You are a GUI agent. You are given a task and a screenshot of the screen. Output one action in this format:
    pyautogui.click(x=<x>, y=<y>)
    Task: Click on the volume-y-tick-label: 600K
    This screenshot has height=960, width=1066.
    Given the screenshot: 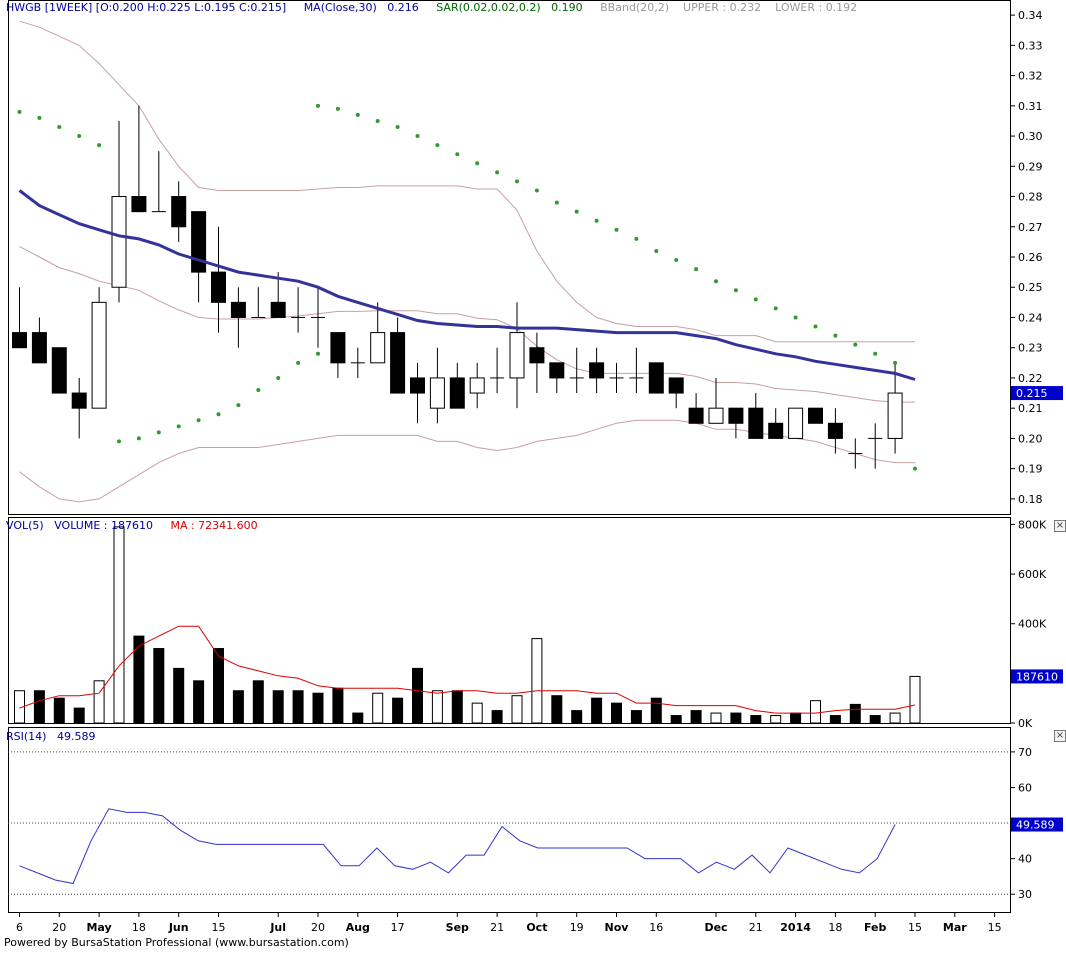 What is the action you would take?
    pyautogui.click(x=1032, y=574)
    